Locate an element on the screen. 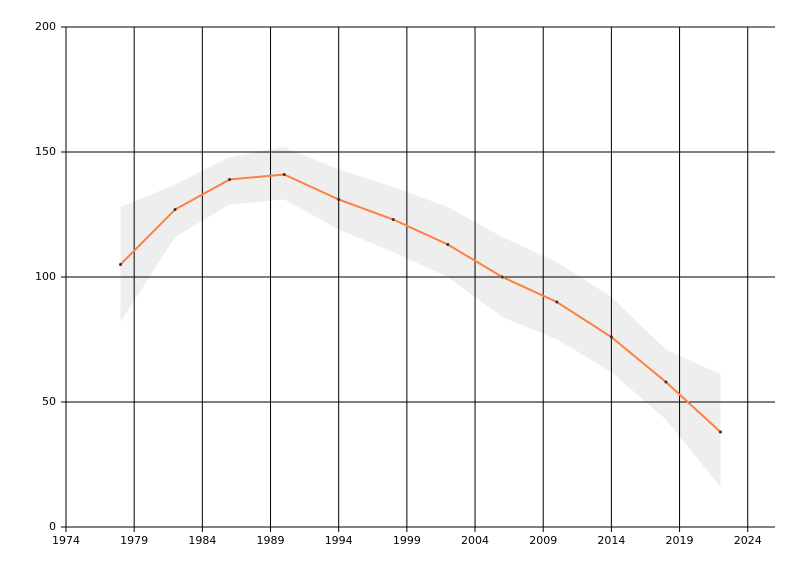 This screenshot has height=576, width=800. x-tick-label: 2019 is located at coordinates (680, 540).